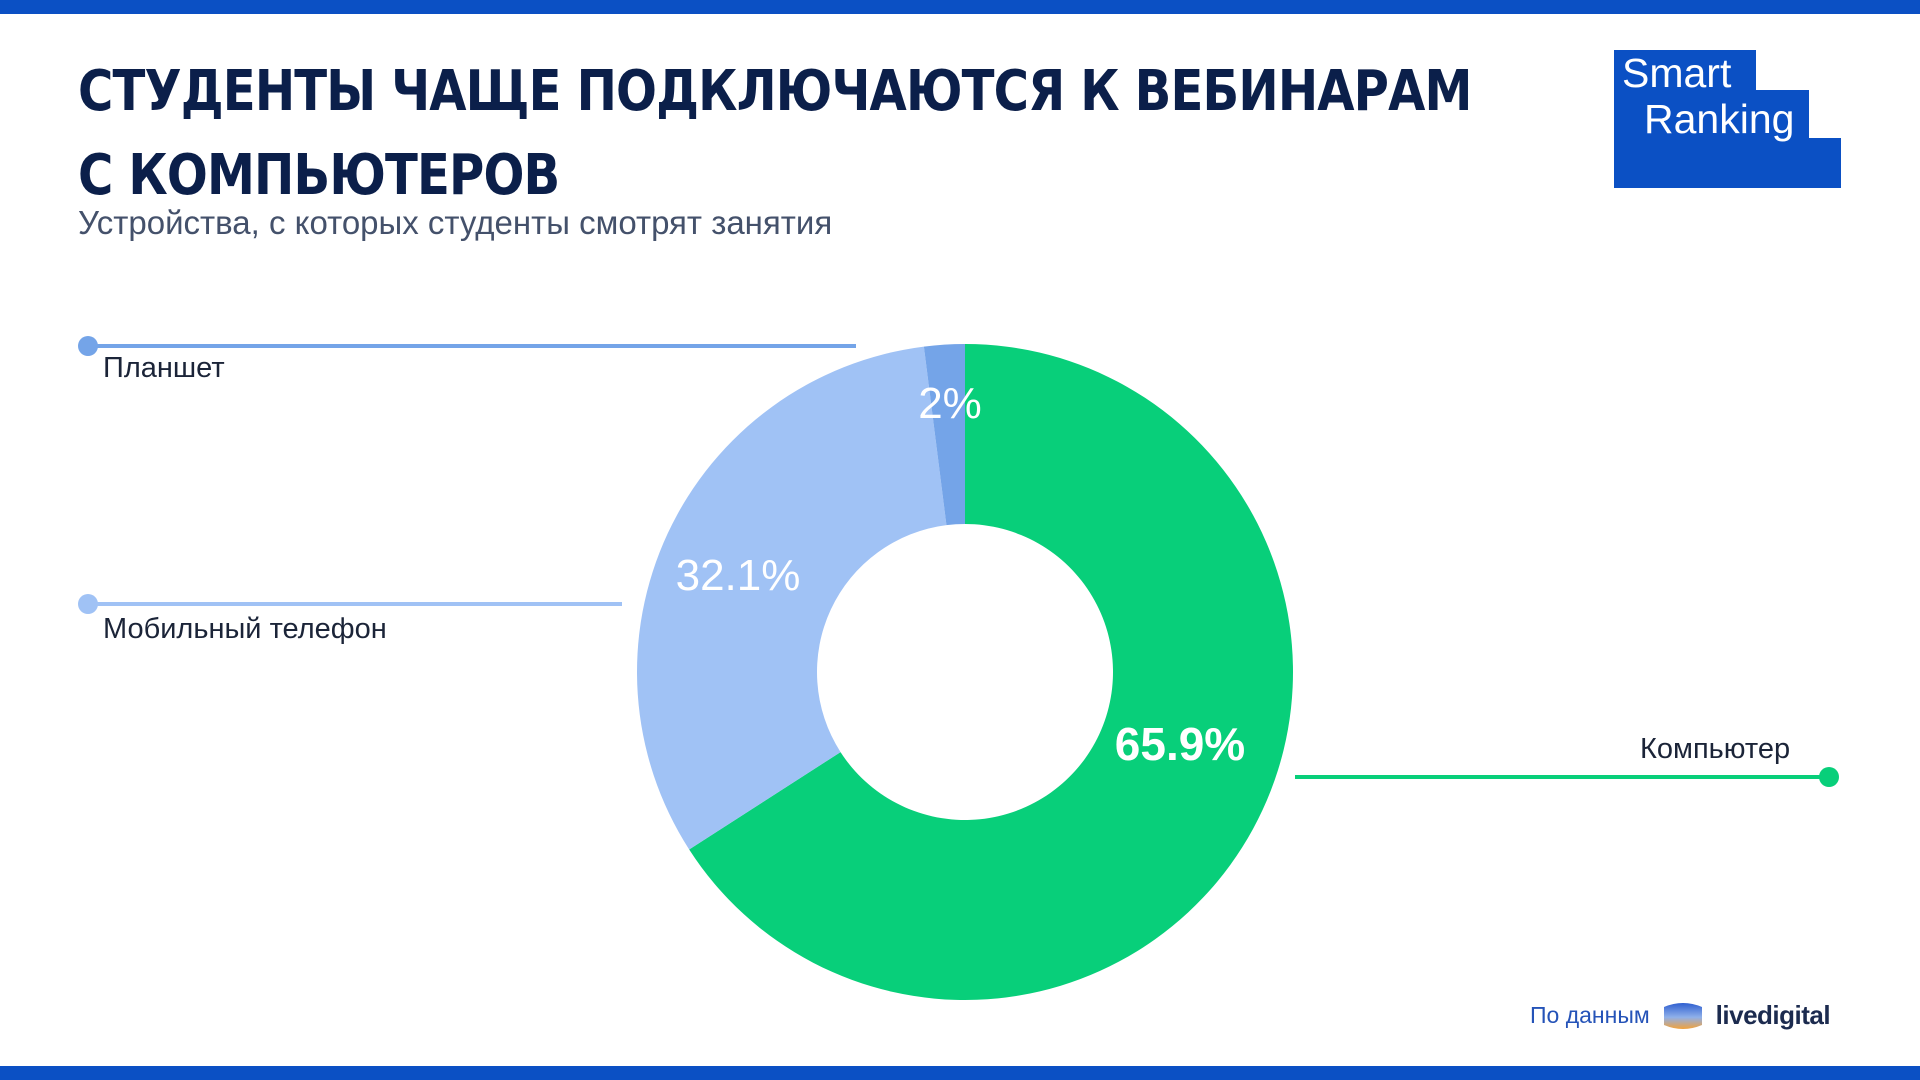 The width and height of the screenshot is (1920, 1080). I want to click on livedigital-logo-icon, so click(1682, 1015).